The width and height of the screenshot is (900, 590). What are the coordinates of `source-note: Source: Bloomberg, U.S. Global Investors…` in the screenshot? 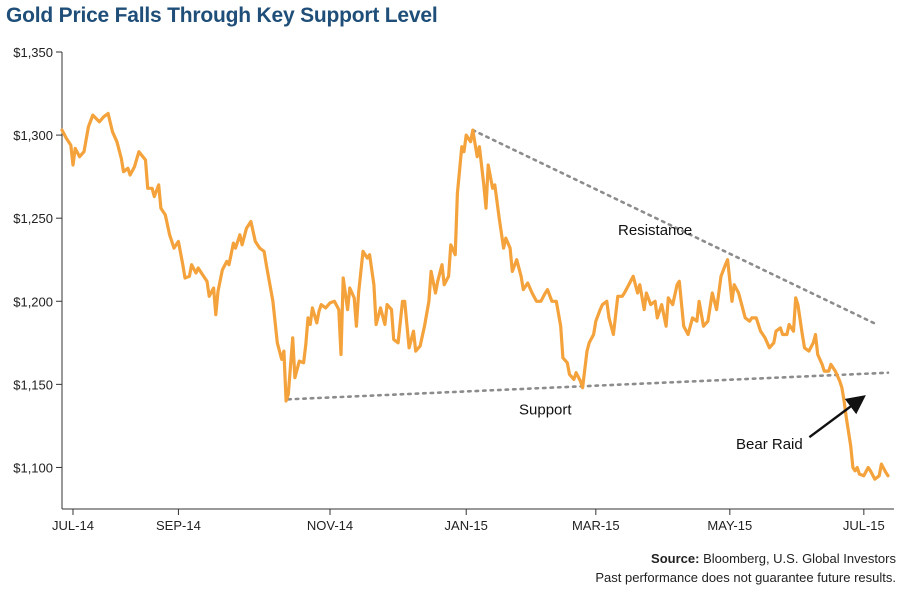 It's located at (745, 568).